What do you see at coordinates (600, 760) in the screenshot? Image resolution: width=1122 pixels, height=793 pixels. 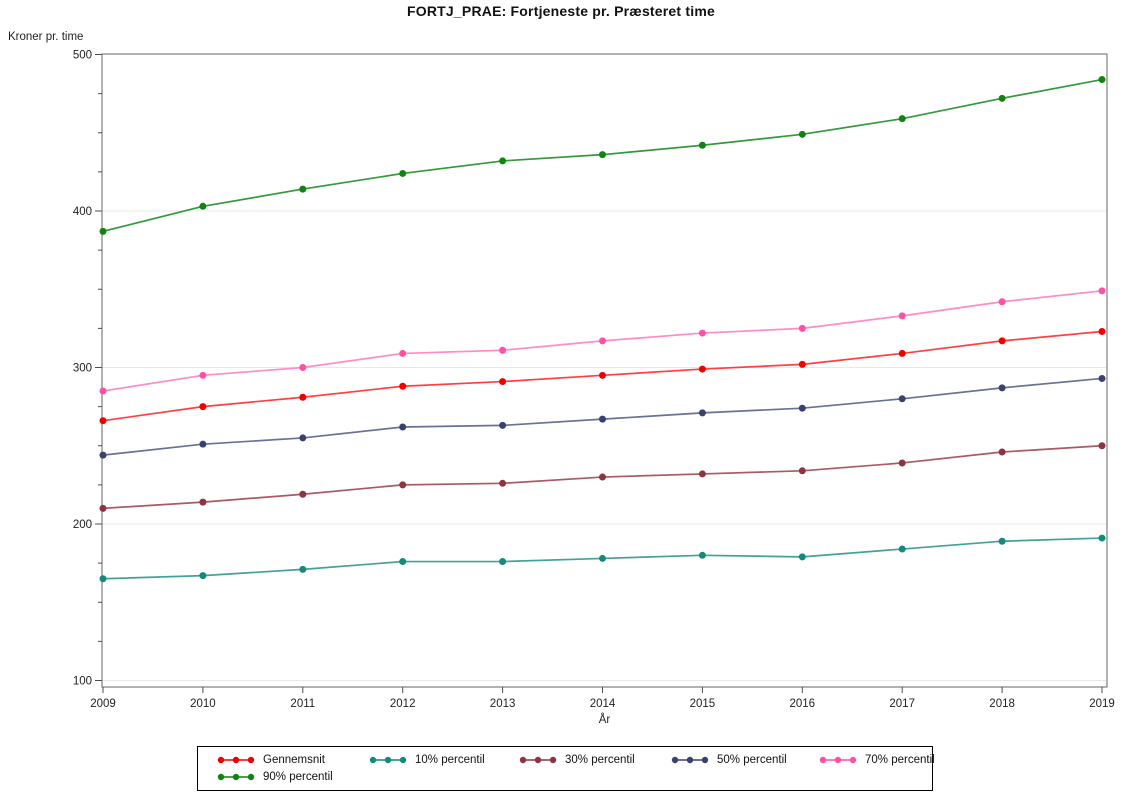 I see `legend-label: 30% percentil` at bounding box center [600, 760].